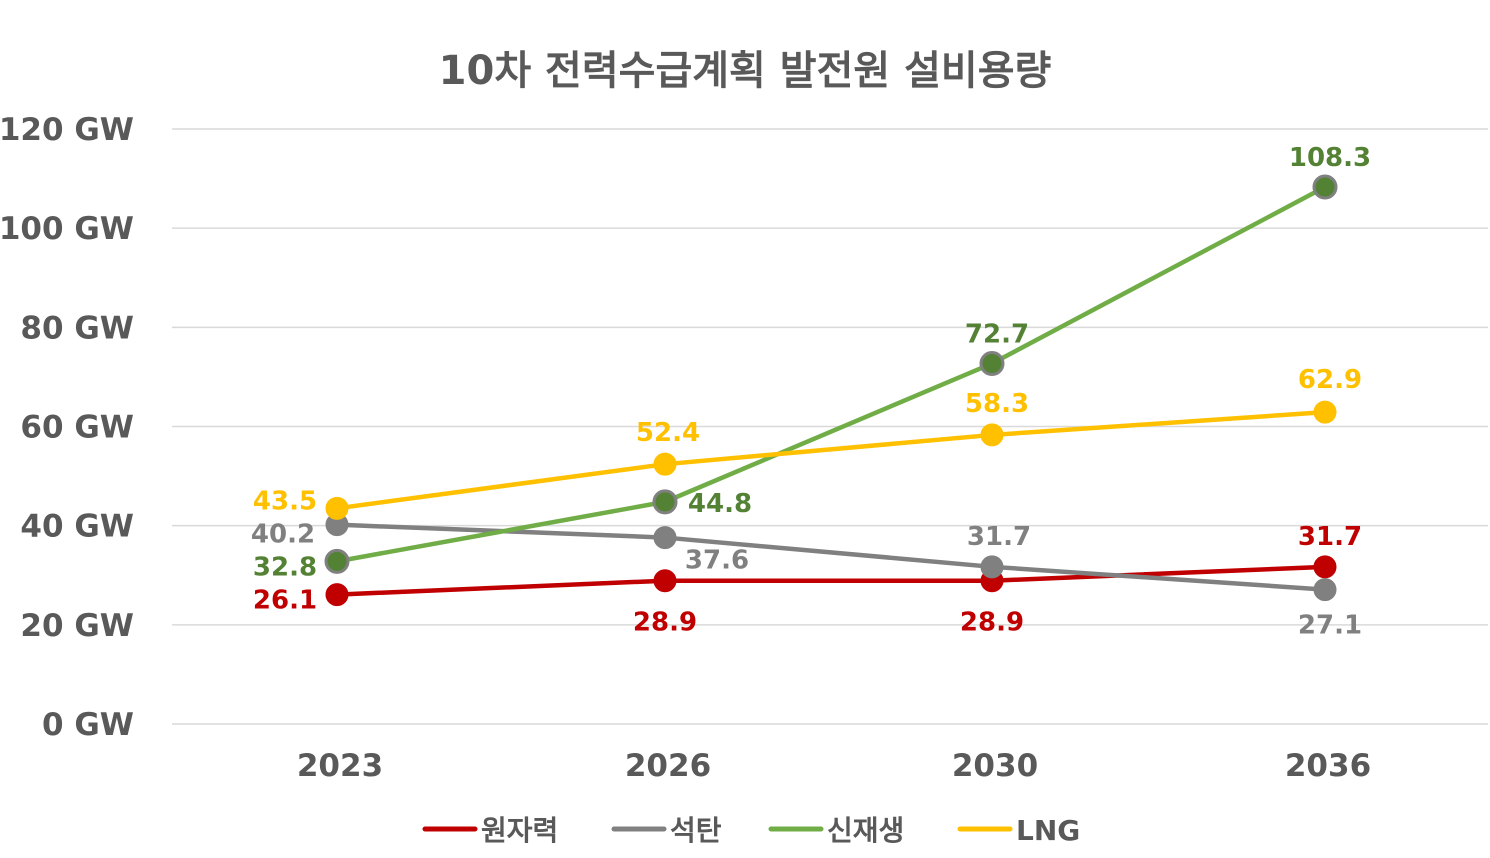  I want to click on y-axis-ticks: 0 GW 20 GW 40 GW 60 GW 80 GW 100 GW 120 GW, so click(67, 427).